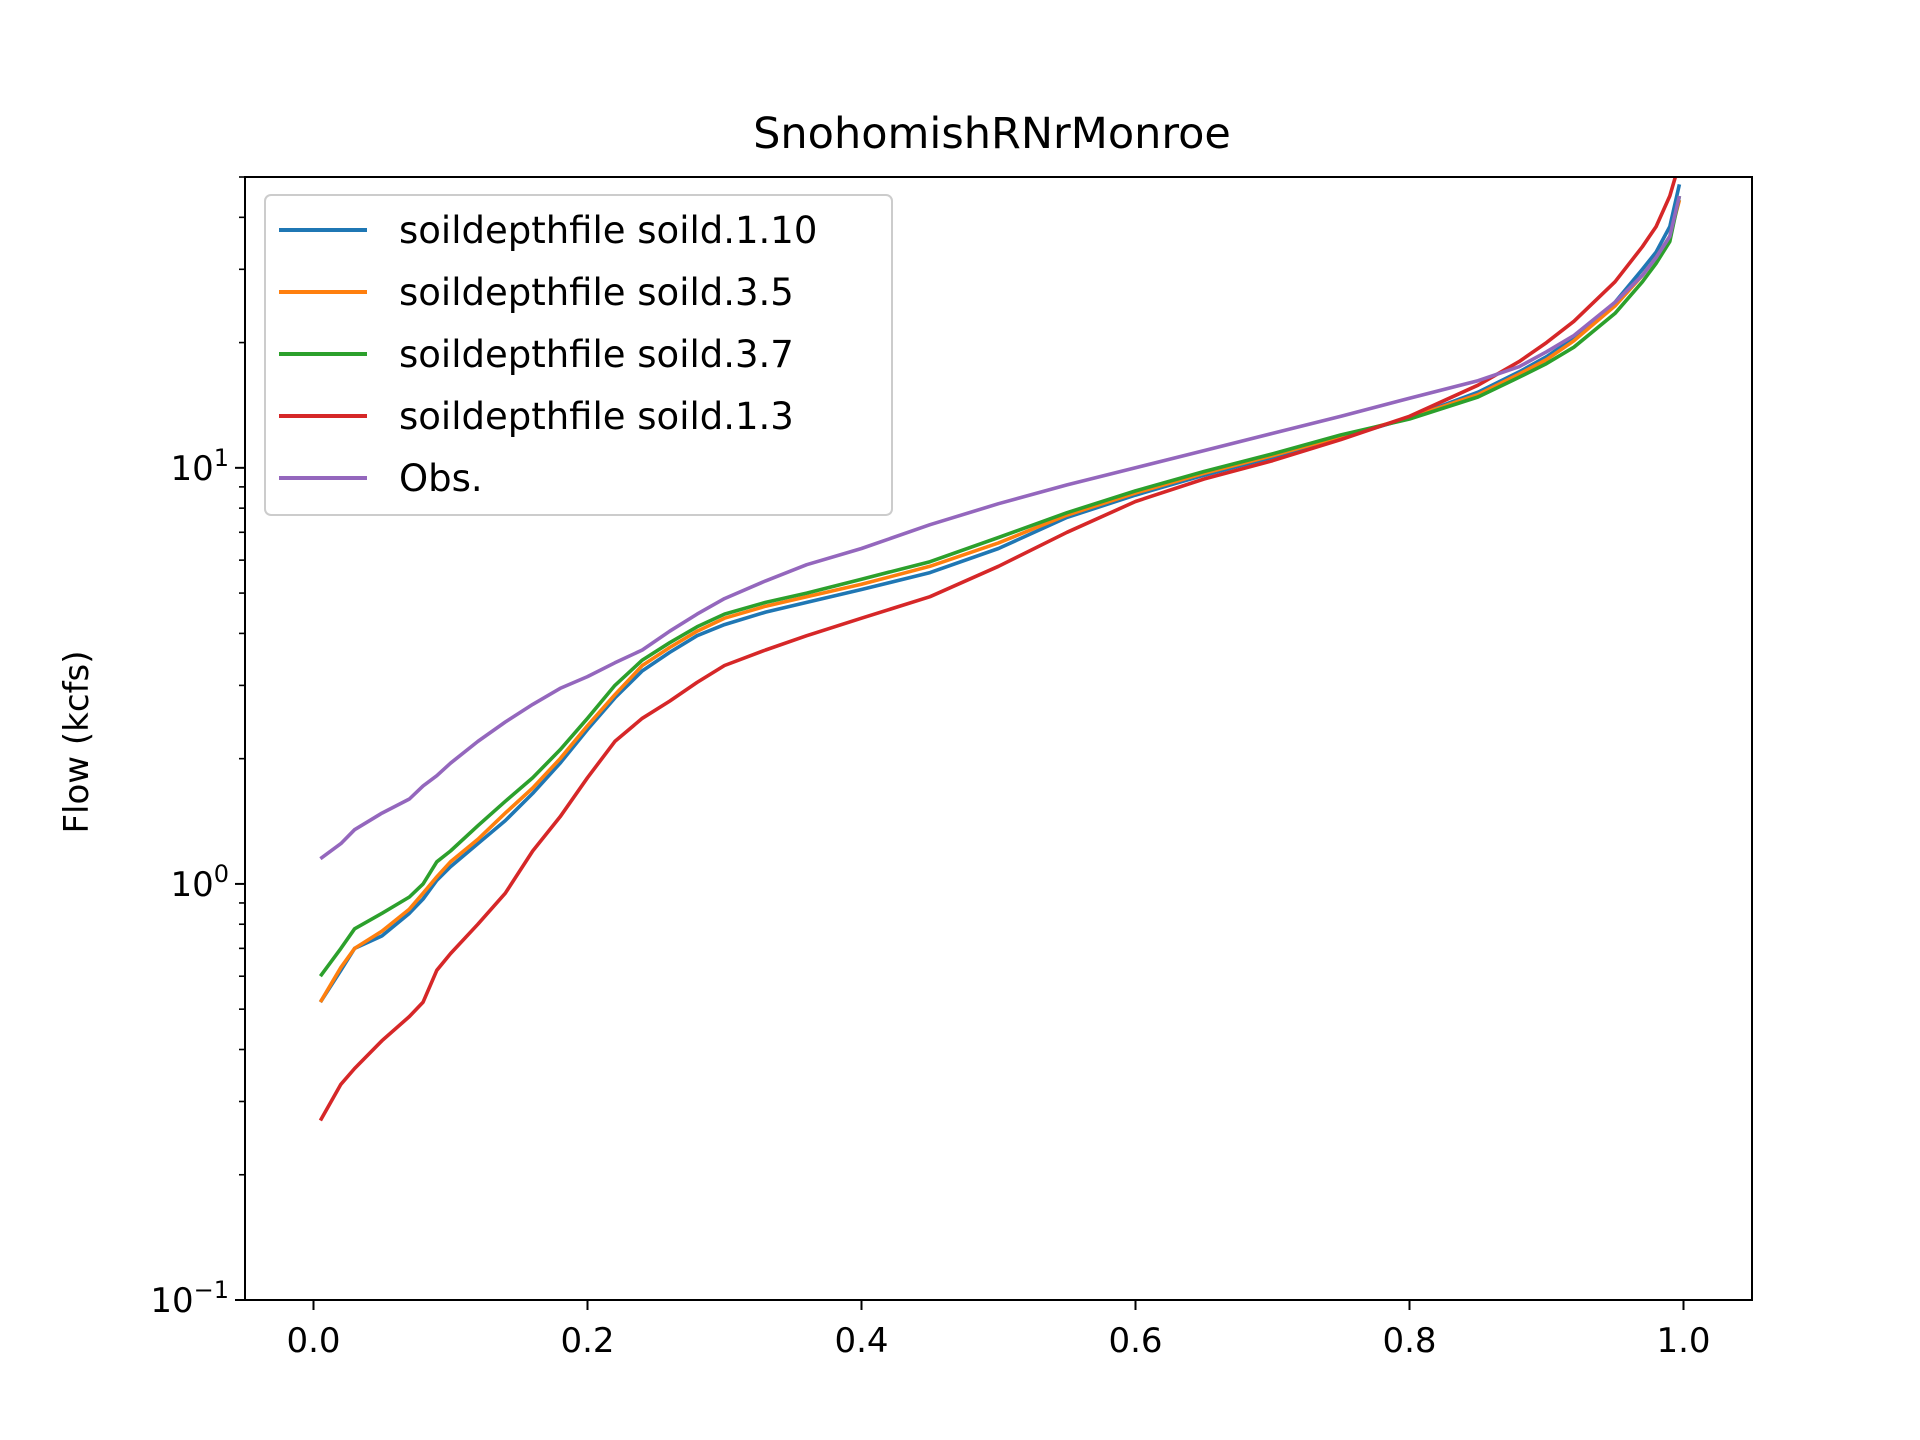 This screenshot has height=1440, width=1920. I want to click on x-tick-label: 0.4, so click(861, 1341).